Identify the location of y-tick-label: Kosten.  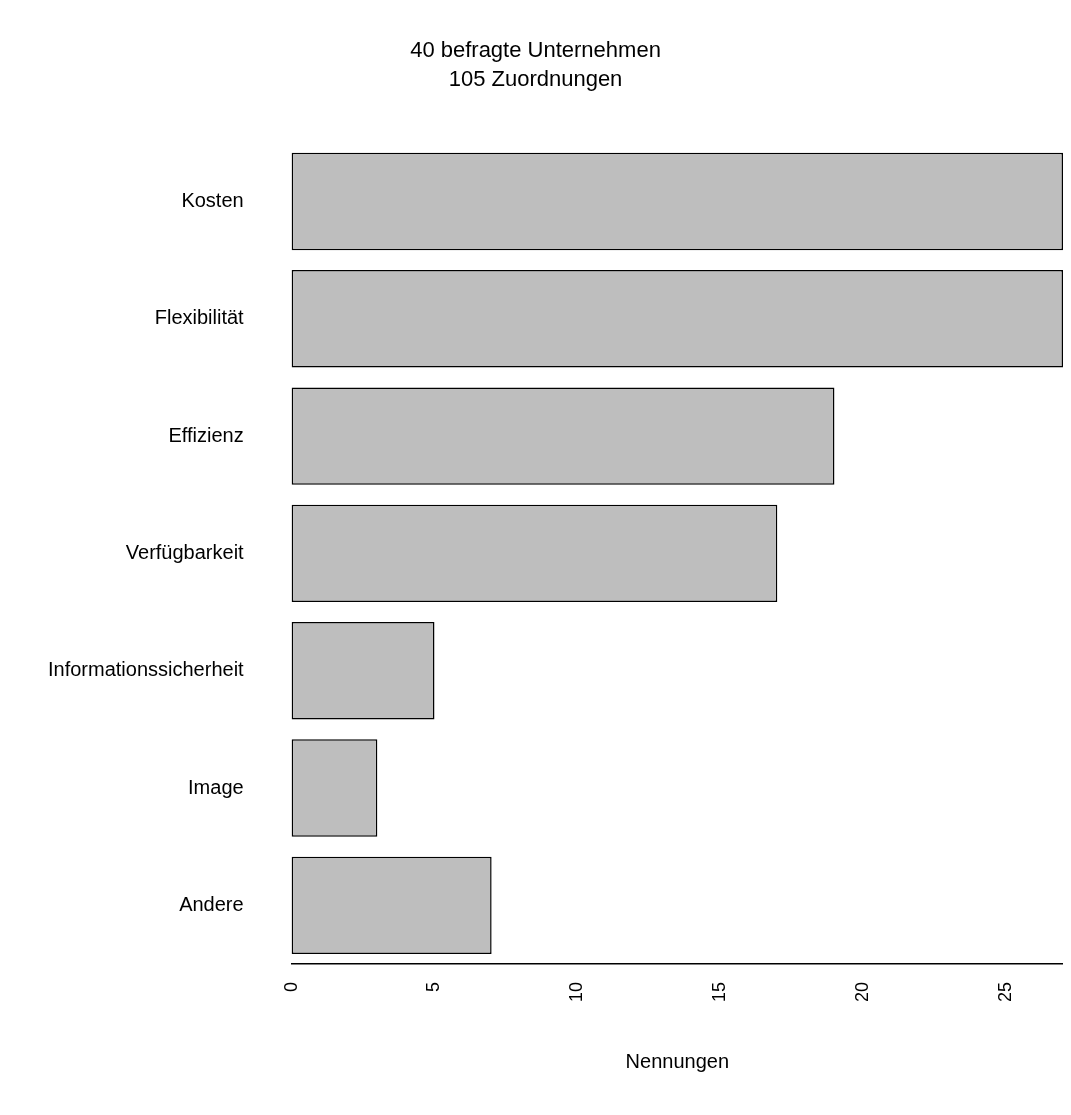
(212, 199).